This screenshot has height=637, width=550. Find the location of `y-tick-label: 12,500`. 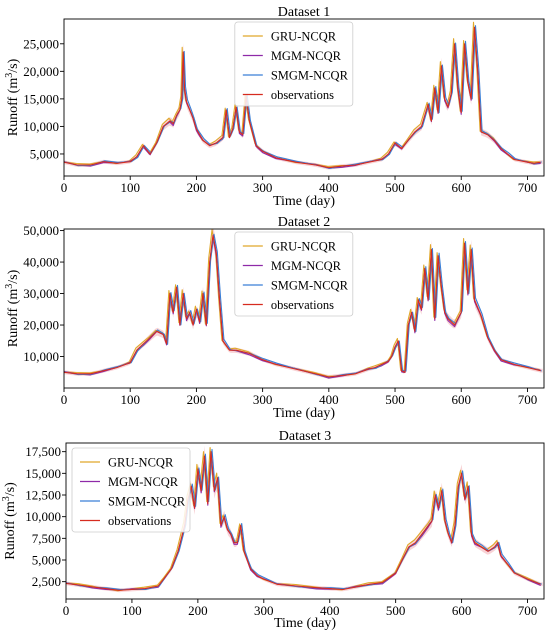

y-tick-label: 12,500 is located at coordinates (43, 495).